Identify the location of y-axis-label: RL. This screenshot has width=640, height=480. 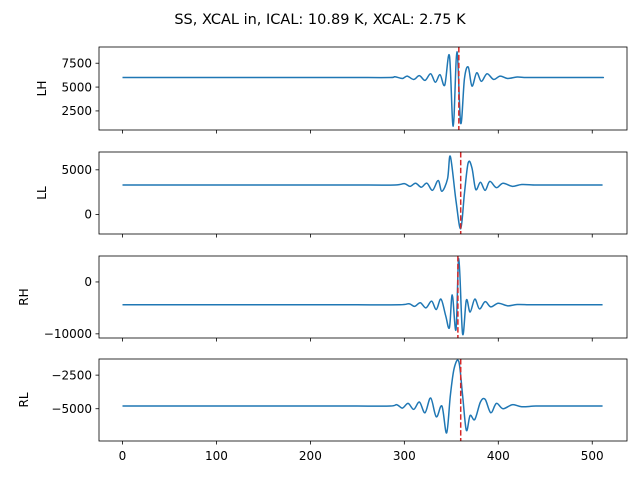
(24, 399).